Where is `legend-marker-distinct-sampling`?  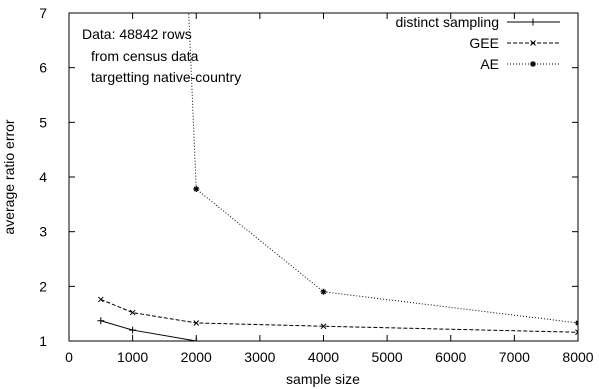 legend-marker-distinct-sampling is located at coordinates (533, 22).